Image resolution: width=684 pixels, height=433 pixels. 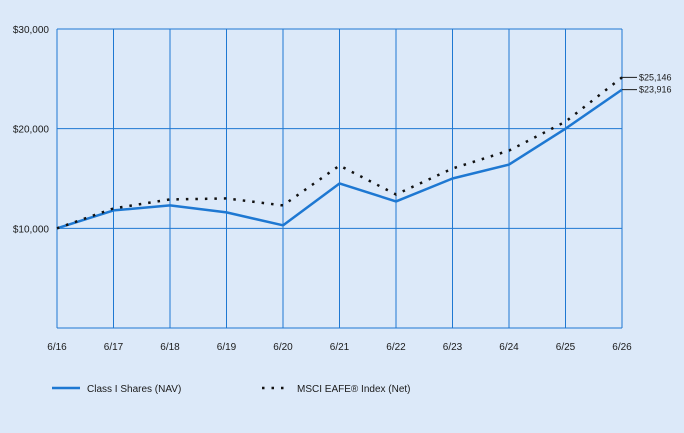 I want to click on x-tick-label: 6/20, so click(x=283, y=347).